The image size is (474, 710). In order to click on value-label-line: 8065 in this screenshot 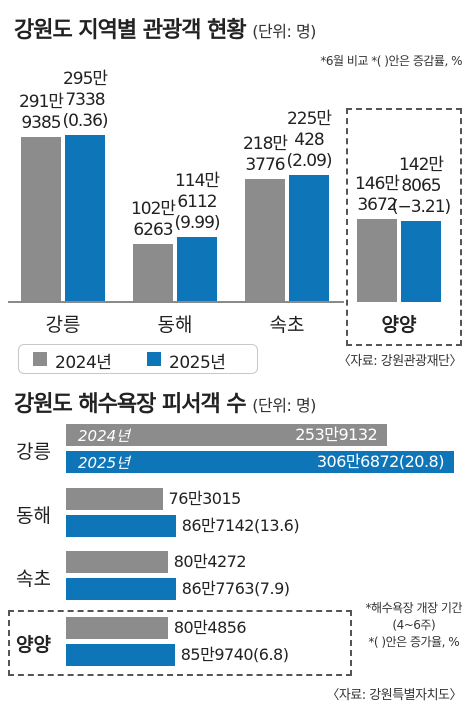, I will do `click(421, 186)`.